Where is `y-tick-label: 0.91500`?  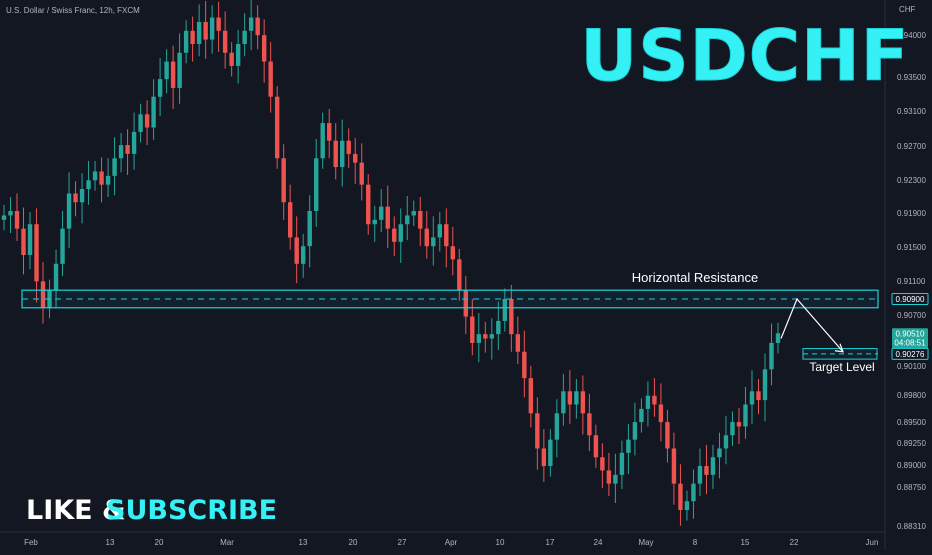
y-tick-label: 0.91500 is located at coordinates (911, 247).